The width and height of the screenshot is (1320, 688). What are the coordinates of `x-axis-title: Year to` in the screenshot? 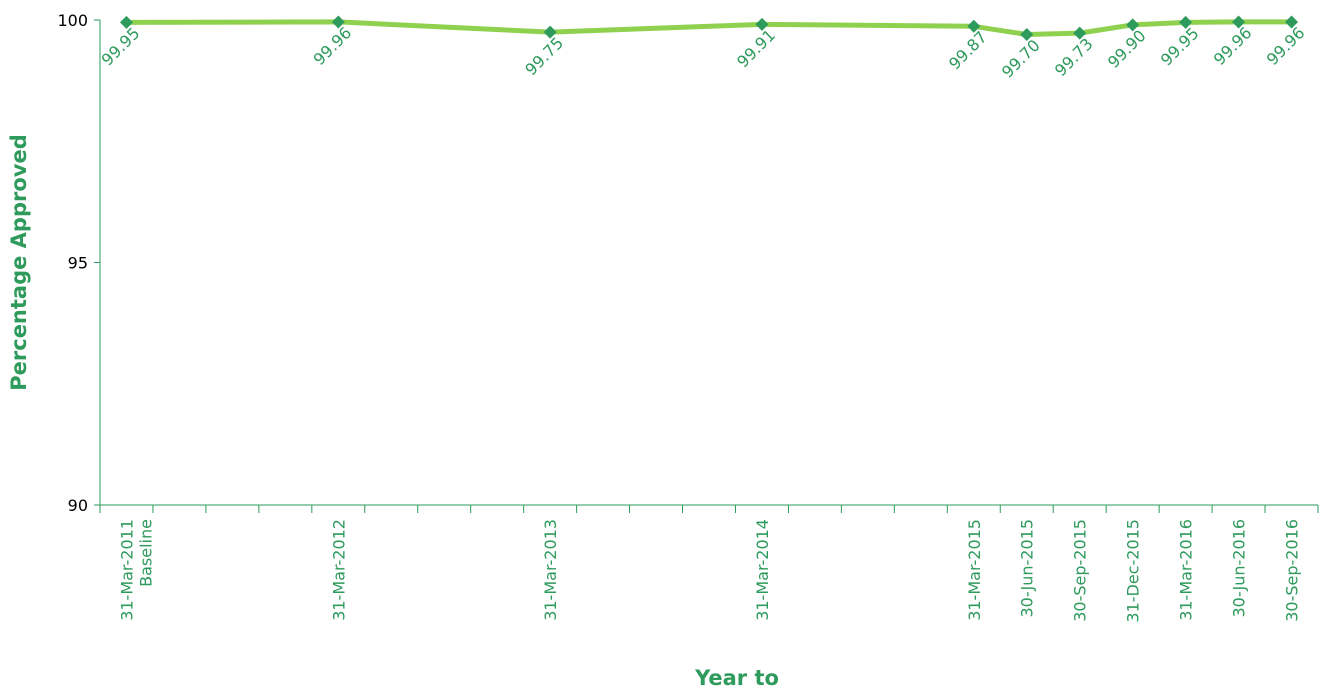 It's located at (736, 677).